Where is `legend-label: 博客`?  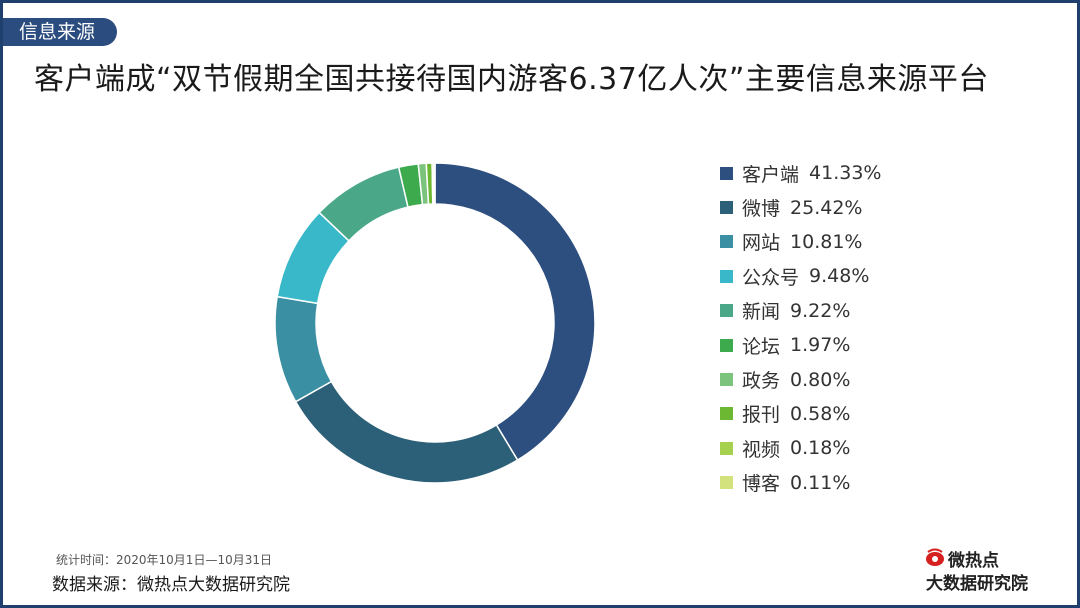 legend-label: 博客 is located at coordinates (761, 484).